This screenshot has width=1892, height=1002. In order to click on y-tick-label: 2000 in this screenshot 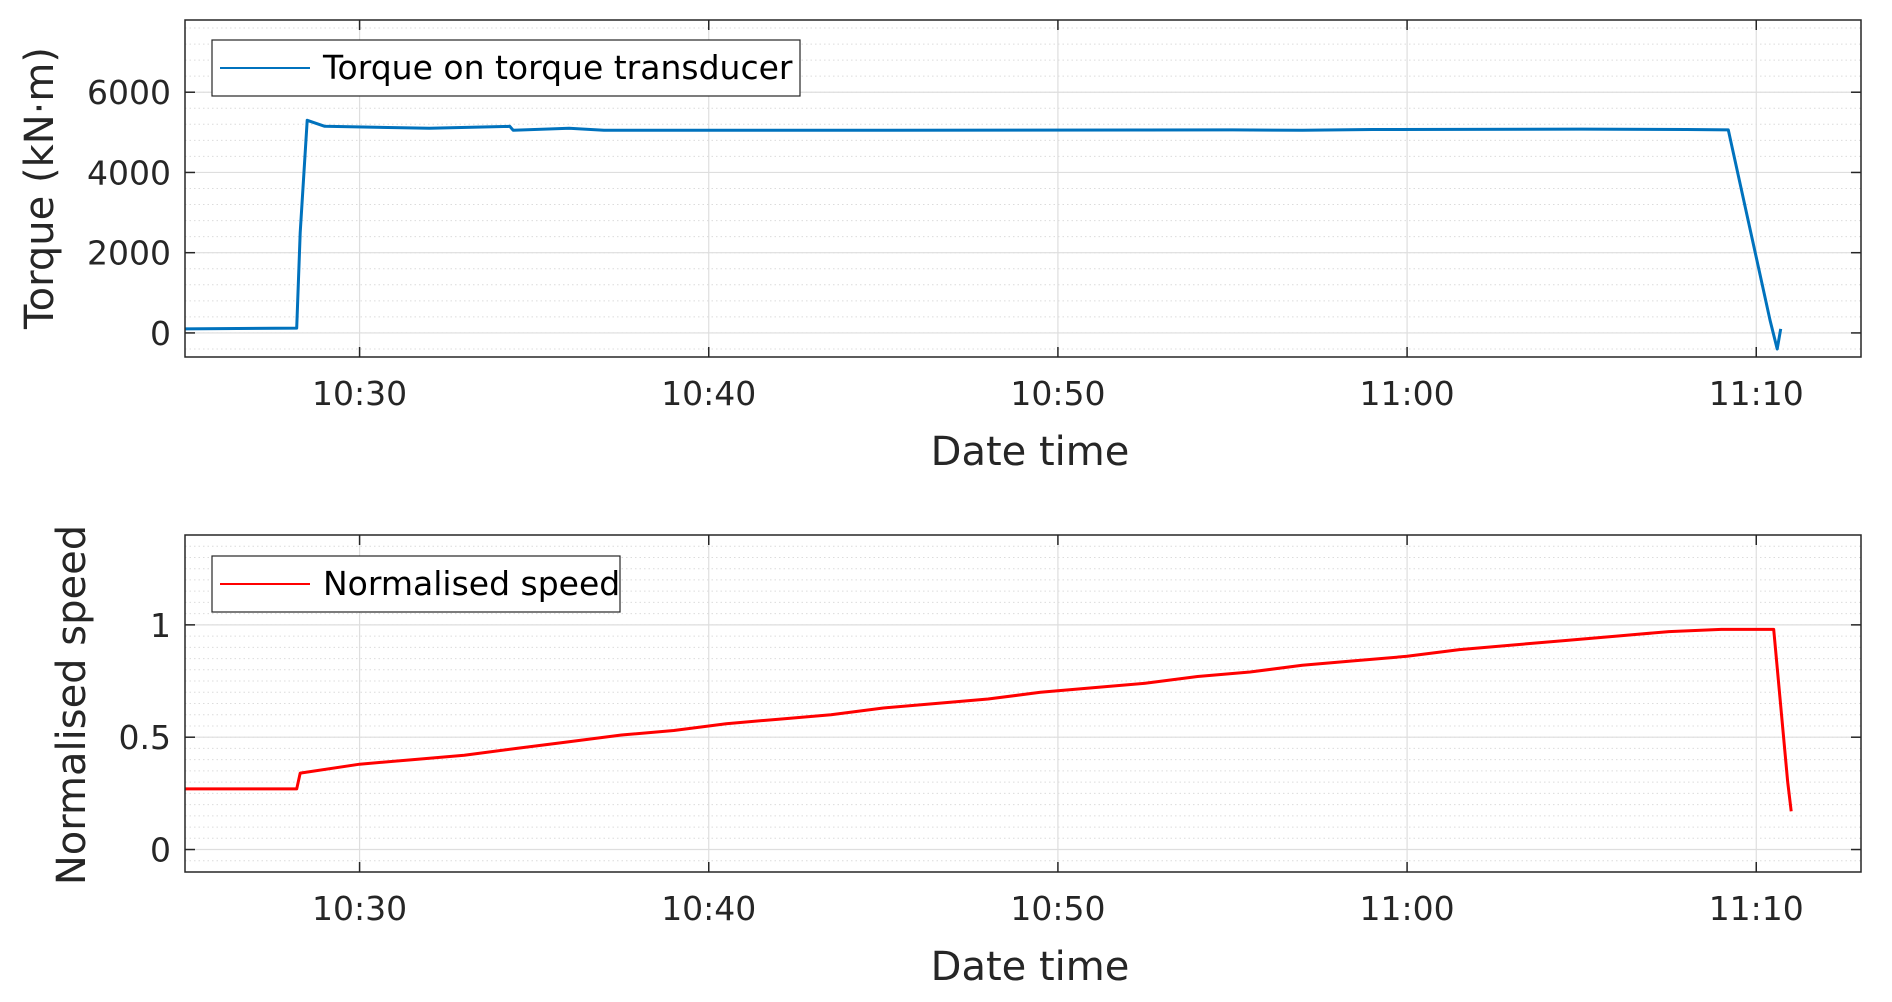, I will do `click(129, 253)`.